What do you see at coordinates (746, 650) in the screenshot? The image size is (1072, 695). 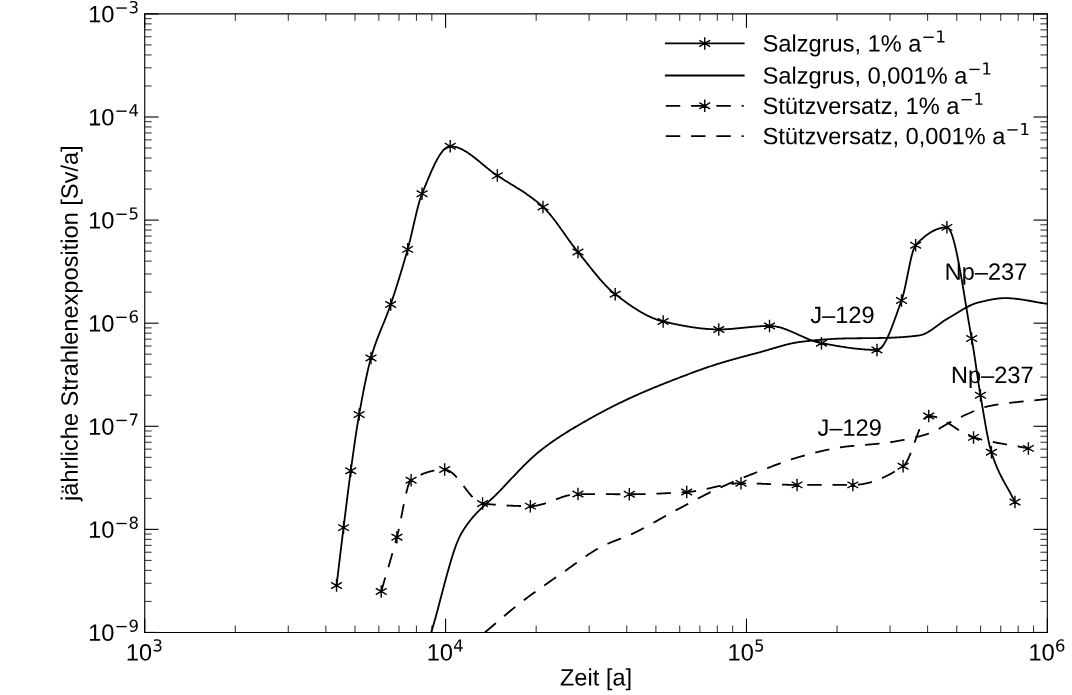 I see `x-tick-label: 10$^{5}$` at bounding box center [746, 650].